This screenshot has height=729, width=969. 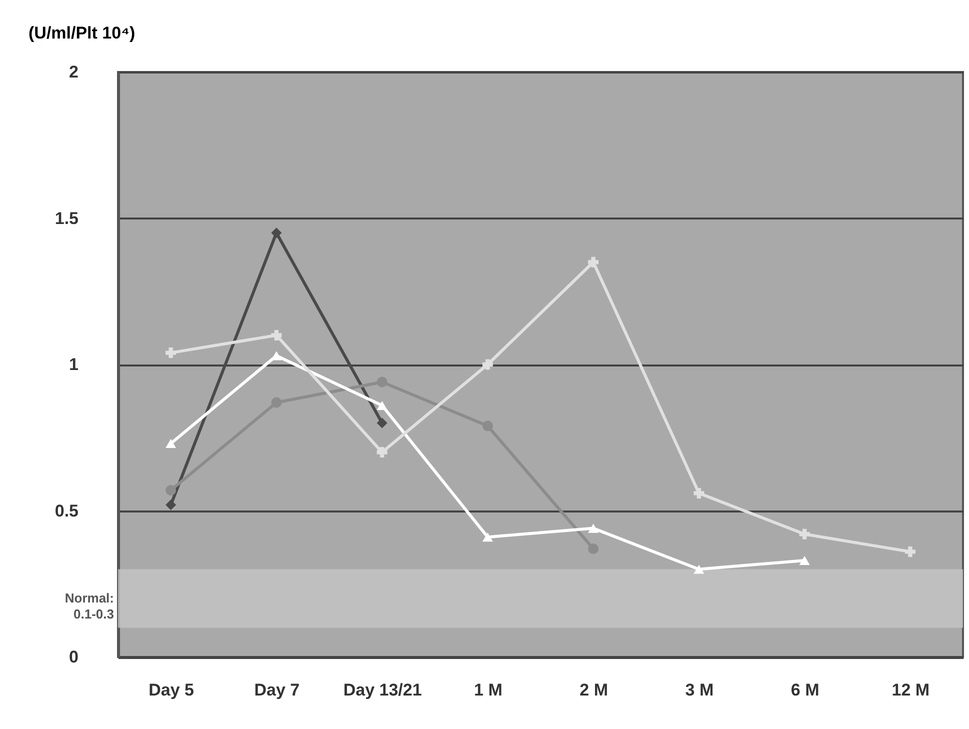 What do you see at coordinates (73, 657) in the screenshot?
I see `y-tick-label: 0` at bounding box center [73, 657].